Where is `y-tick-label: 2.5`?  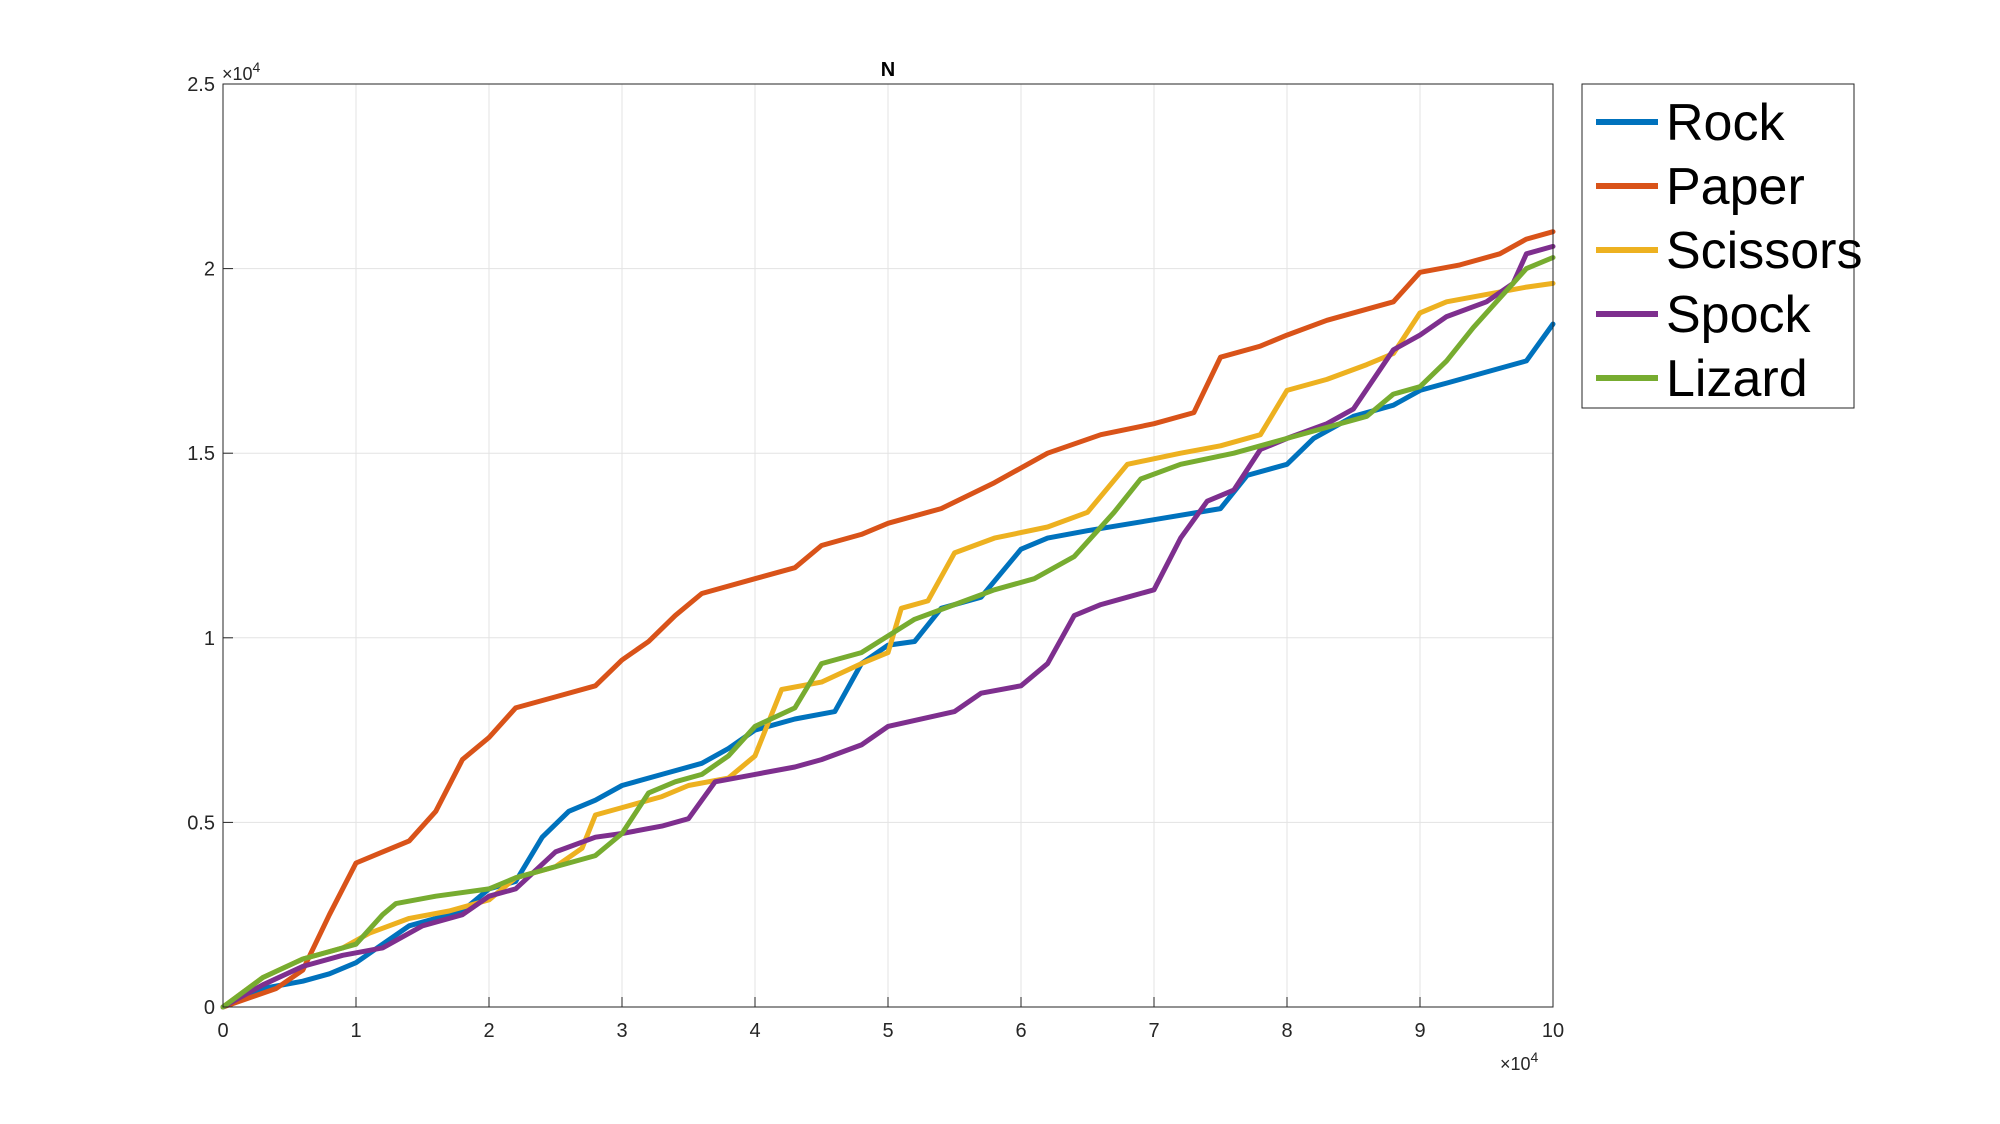 y-tick-label: 2.5 is located at coordinates (201, 85).